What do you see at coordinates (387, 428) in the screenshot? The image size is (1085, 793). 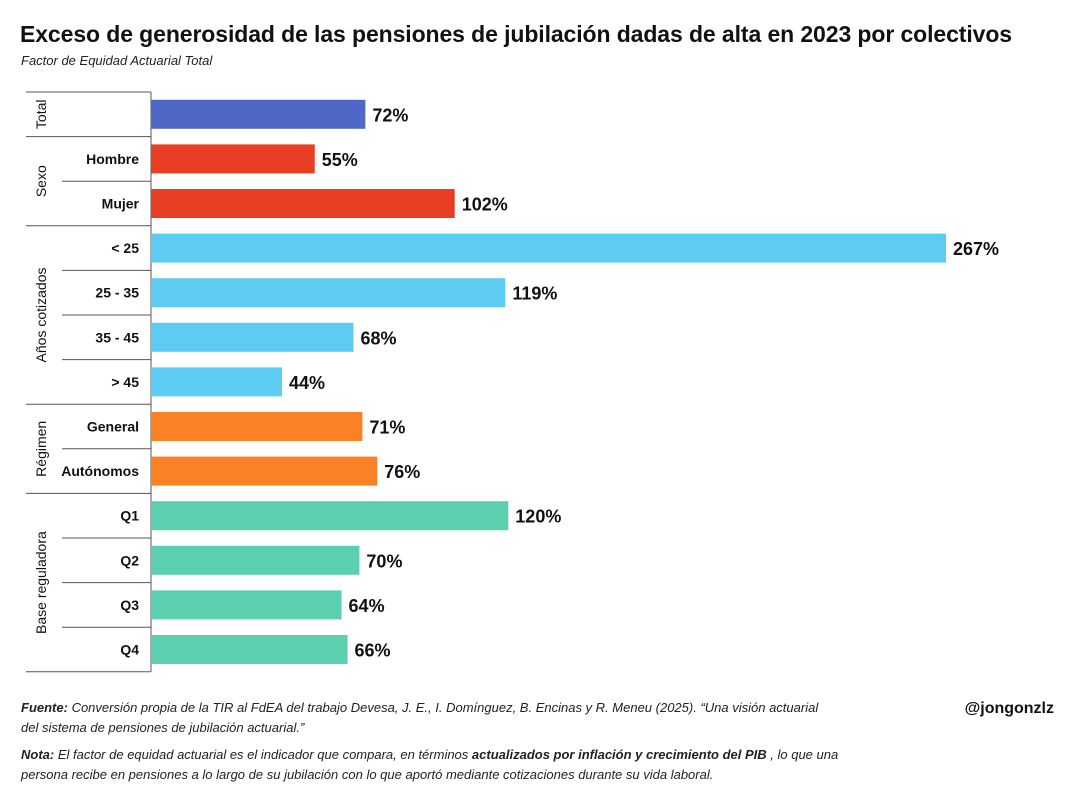 I see `data-label: 71%` at bounding box center [387, 428].